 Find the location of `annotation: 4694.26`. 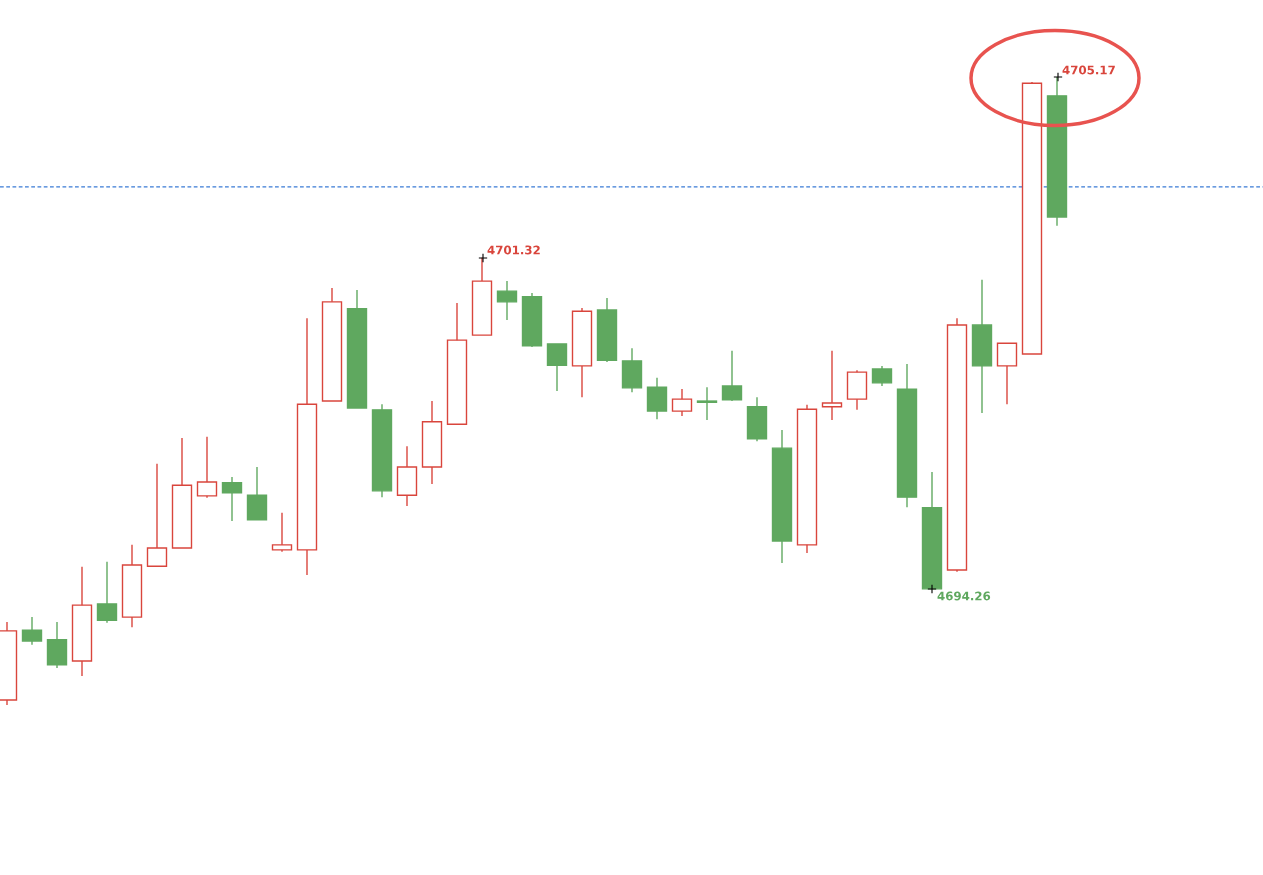

annotation: 4694.26 is located at coordinates (964, 596).